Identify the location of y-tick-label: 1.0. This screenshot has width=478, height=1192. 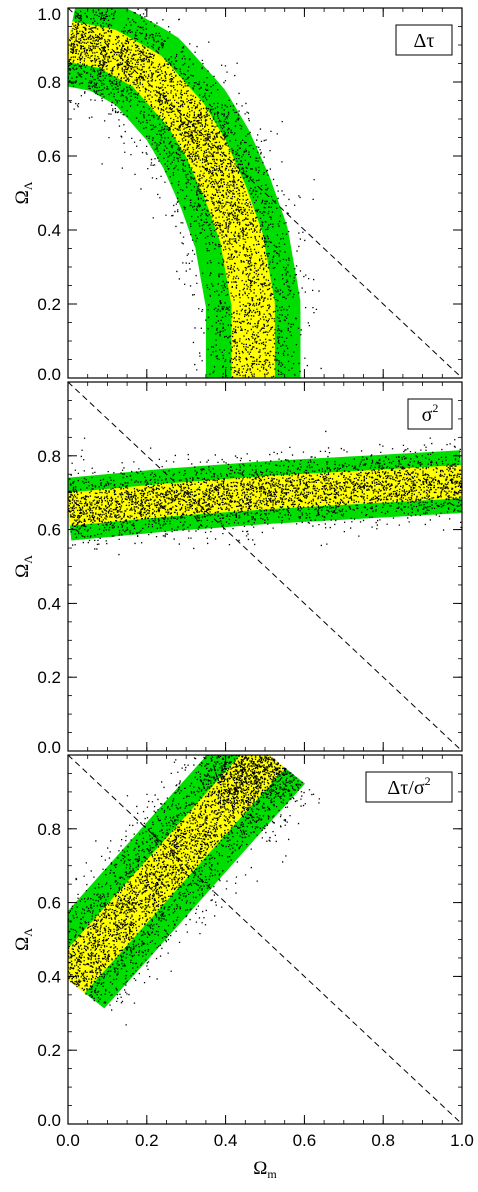
(49, 14).